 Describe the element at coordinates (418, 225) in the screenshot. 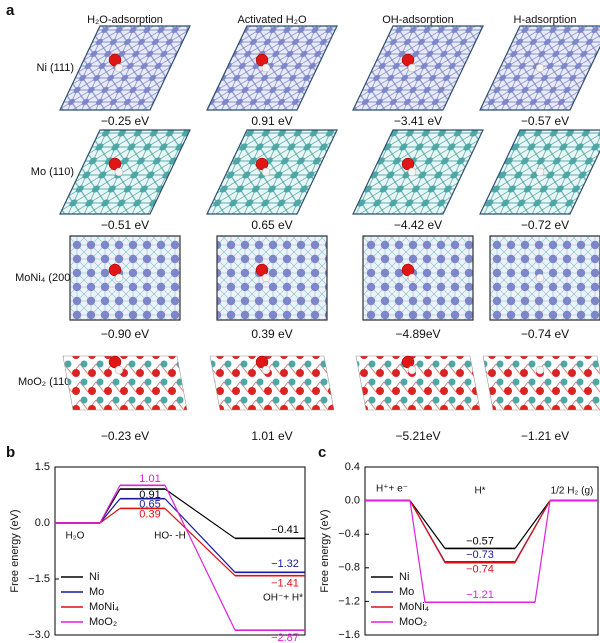

I see `energy-label: −4.42 eV` at that location.